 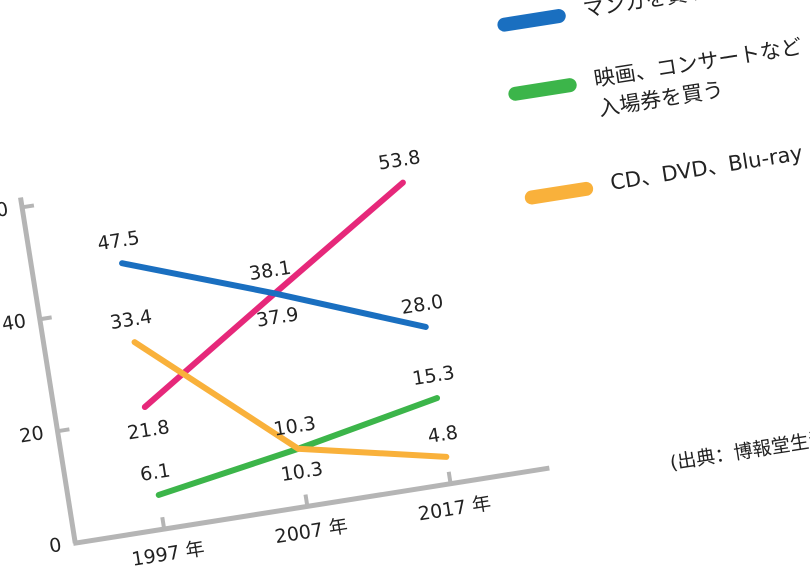 I want to click on y-tick-label: 20, so click(x=31, y=435).